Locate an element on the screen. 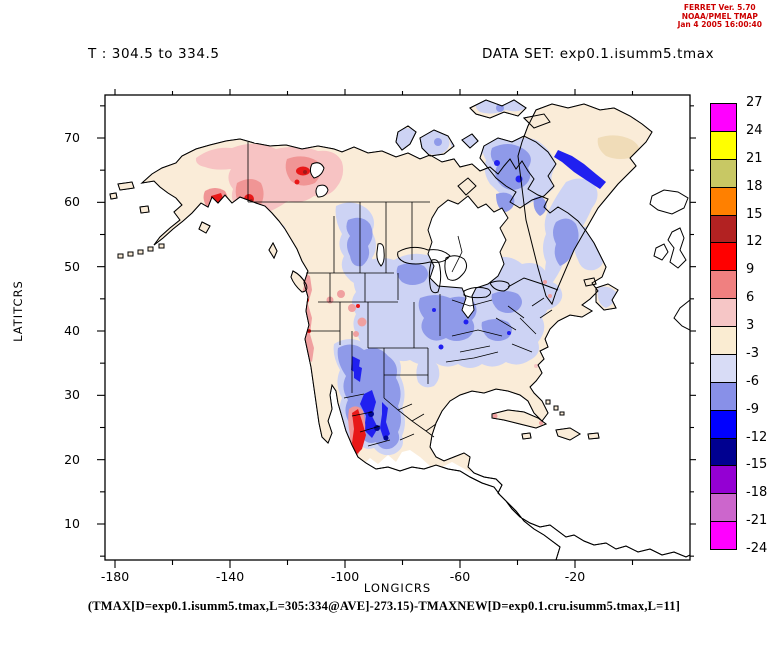 The image size is (768, 662). colorbar-boundary-label: -21 is located at coordinates (757, 521).